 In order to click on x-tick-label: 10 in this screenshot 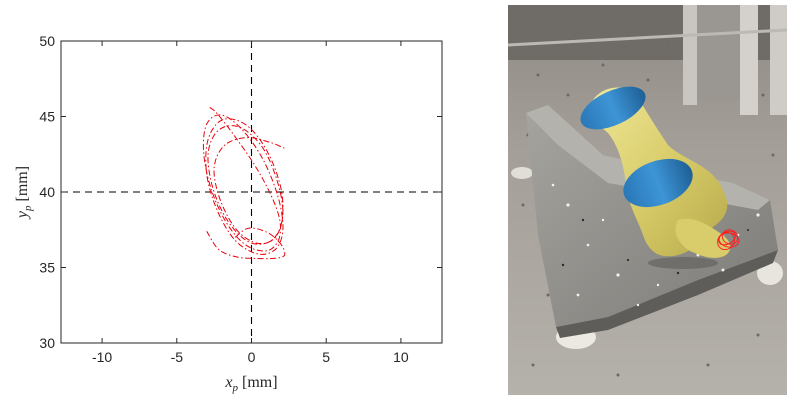, I will do `click(401, 357)`.